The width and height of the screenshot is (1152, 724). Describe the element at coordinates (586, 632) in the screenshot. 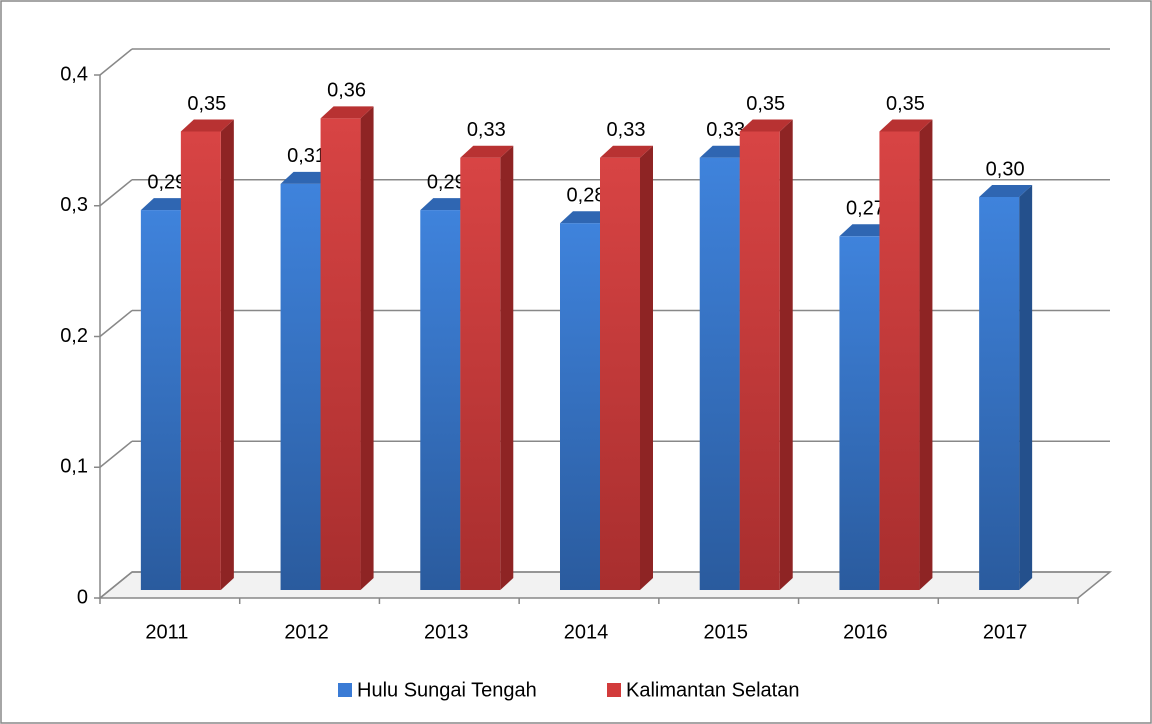

I see `x-tick-label: 2014` at that location.